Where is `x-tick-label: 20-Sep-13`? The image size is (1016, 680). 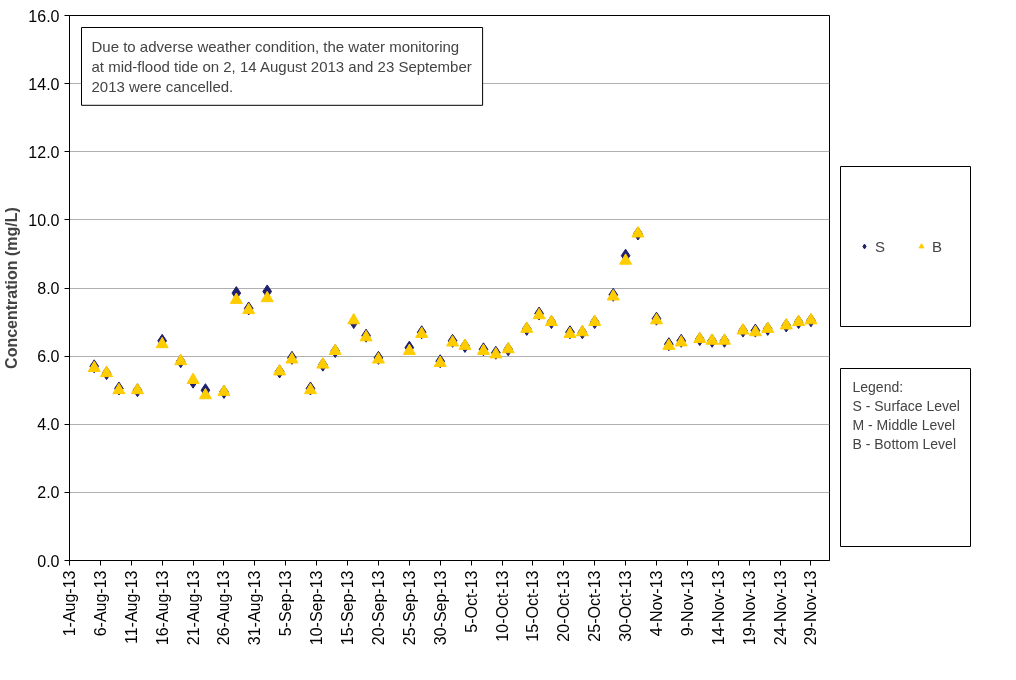 x-tick-label: 20-Sep-13 is located at coordinates (378, 608).